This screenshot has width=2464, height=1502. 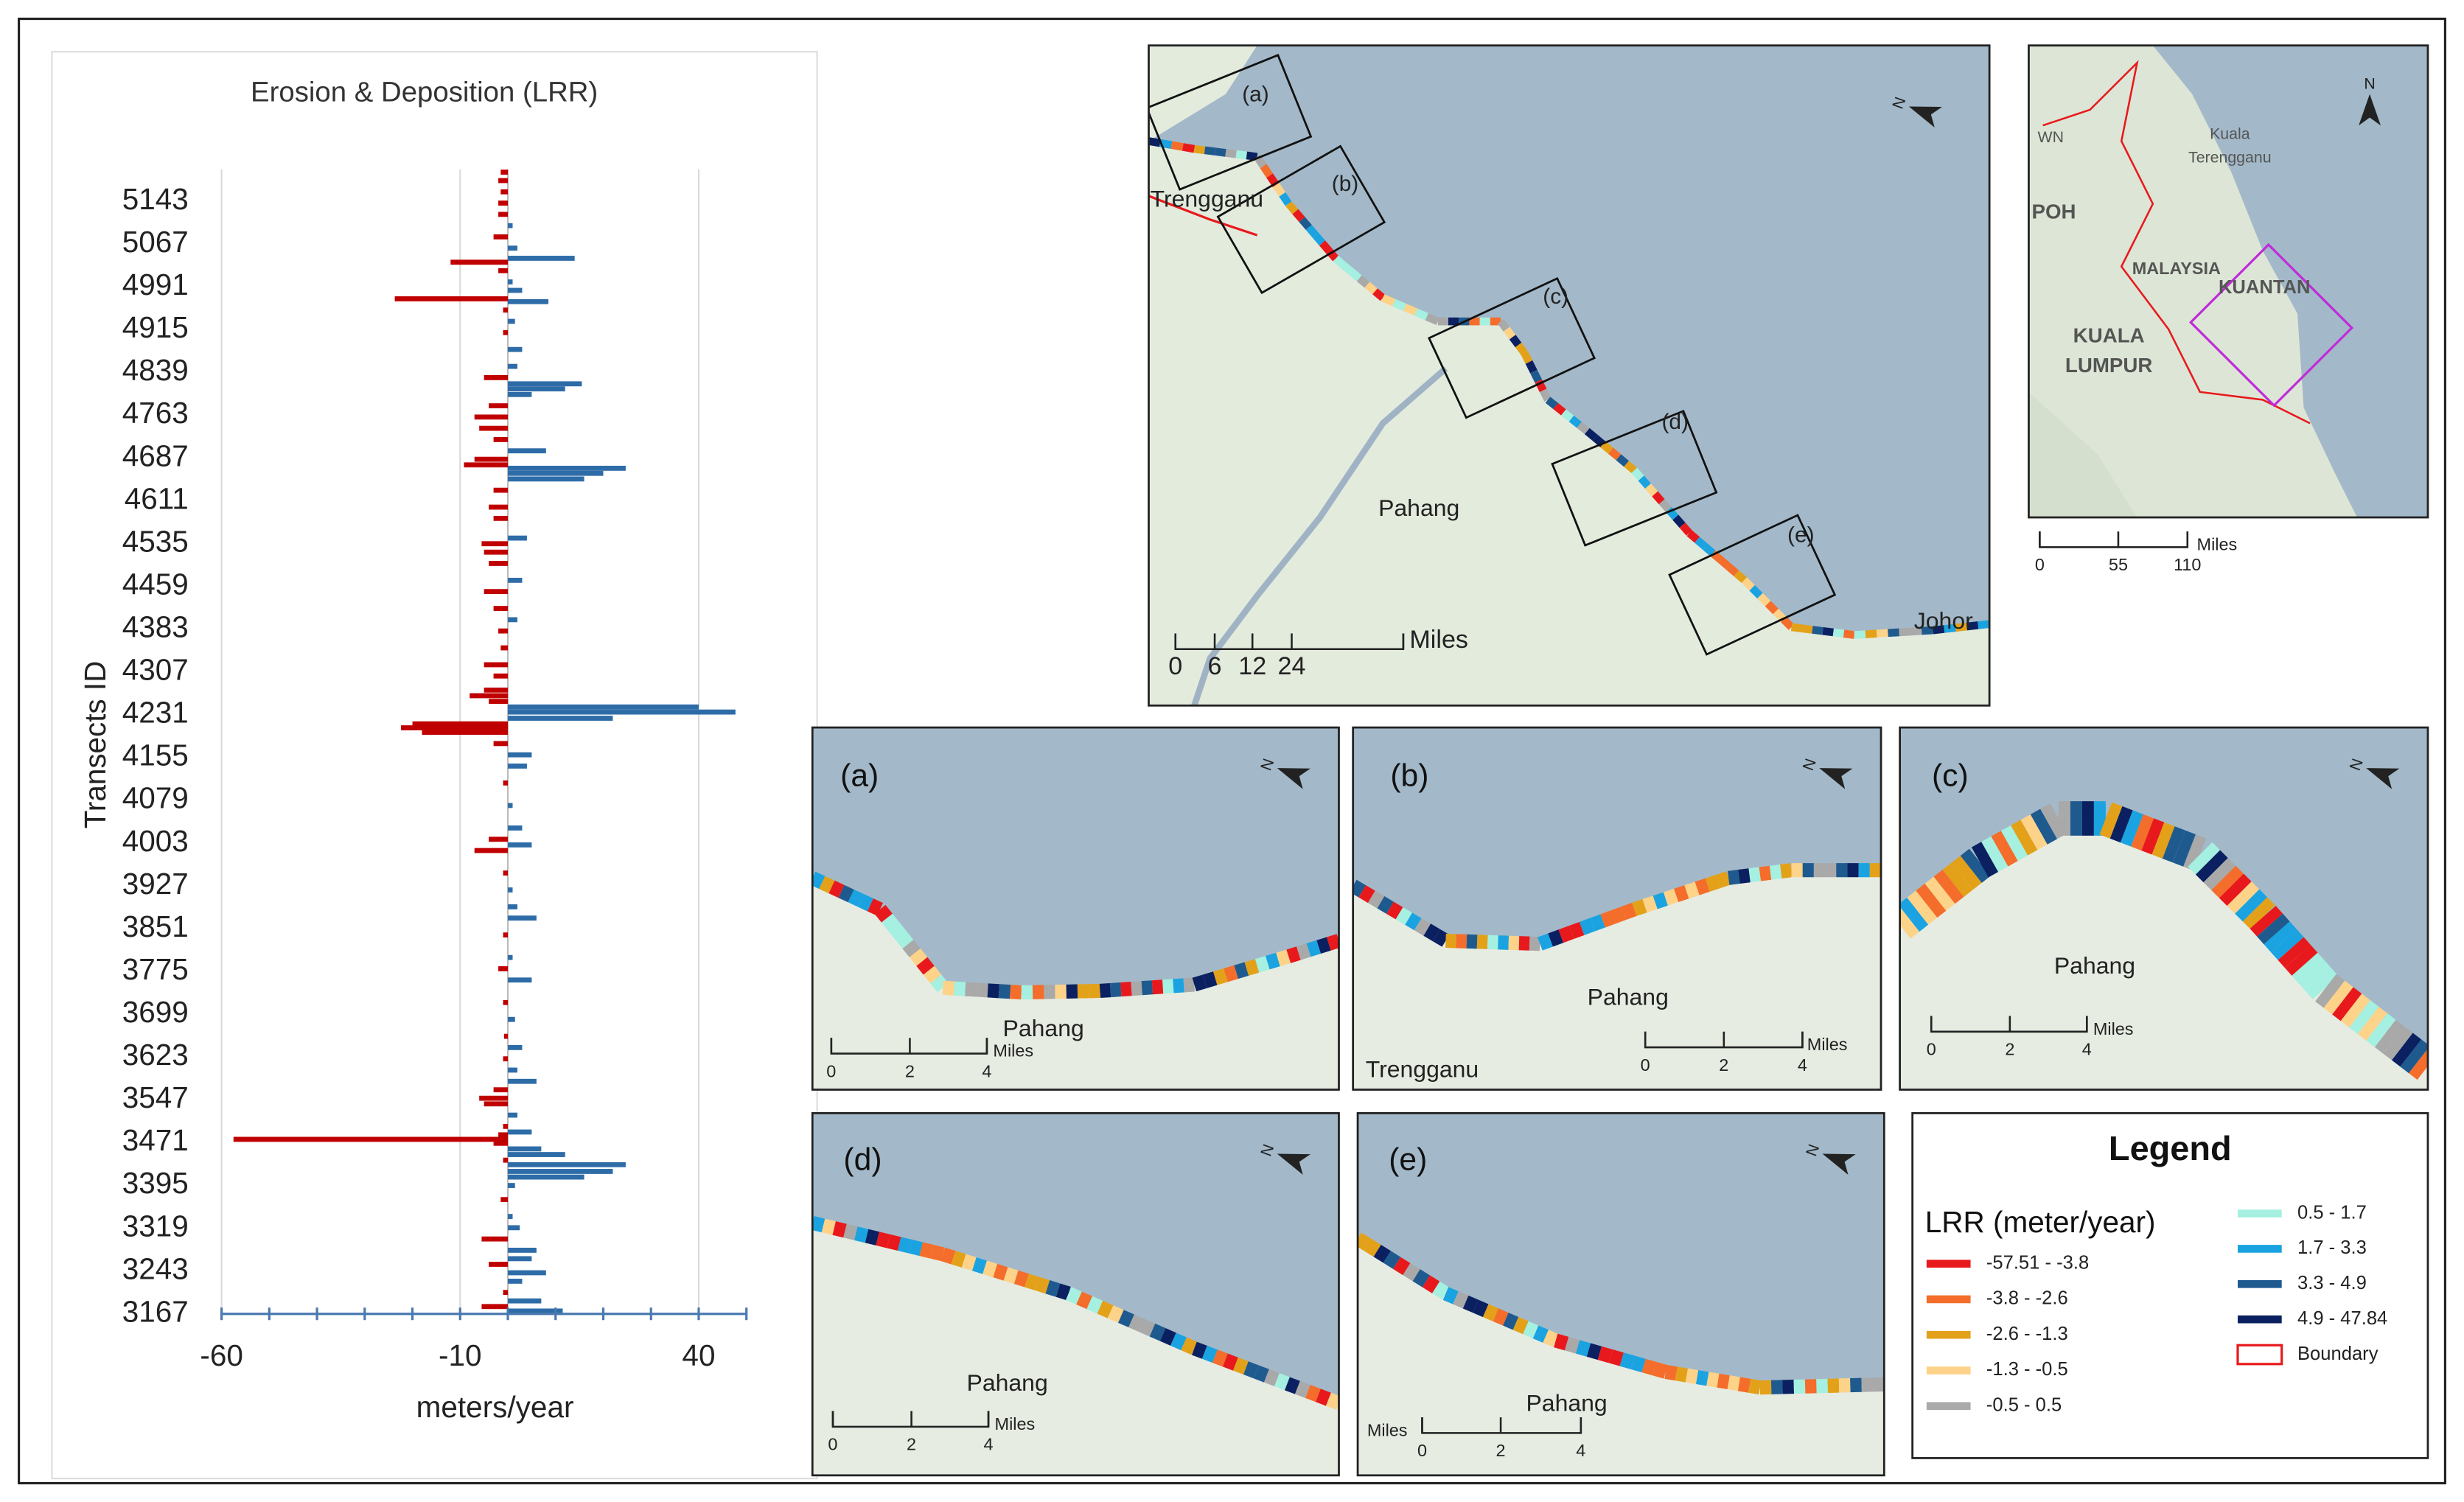 What do you see at coordinates (1267, 1150) in the screenshot?
I see `north-label: N` at bounding box center [1267, 1150].